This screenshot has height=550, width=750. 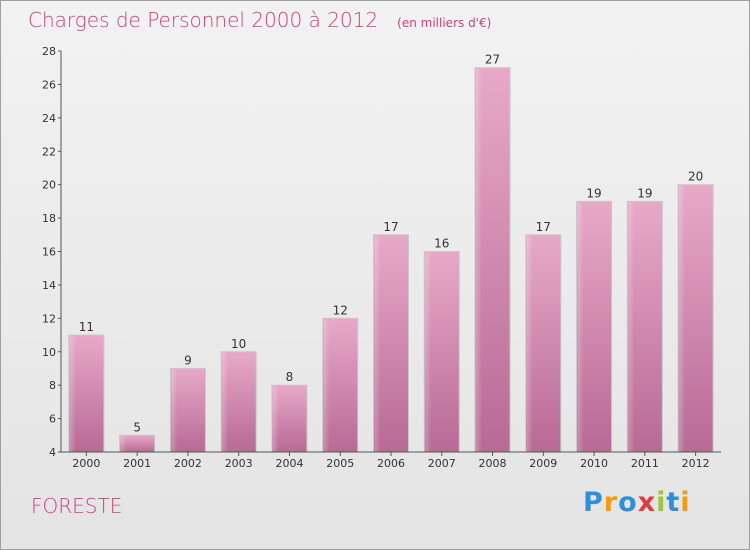 I want to click on y-tick-label: 28, so click(x=49, y=51).